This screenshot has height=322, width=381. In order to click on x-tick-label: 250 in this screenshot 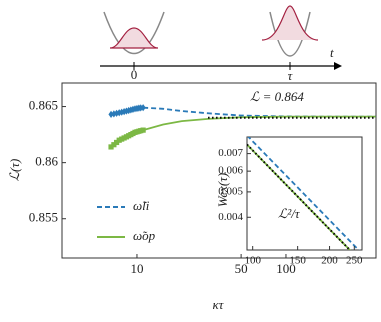, I will do `click(354, 261)`.